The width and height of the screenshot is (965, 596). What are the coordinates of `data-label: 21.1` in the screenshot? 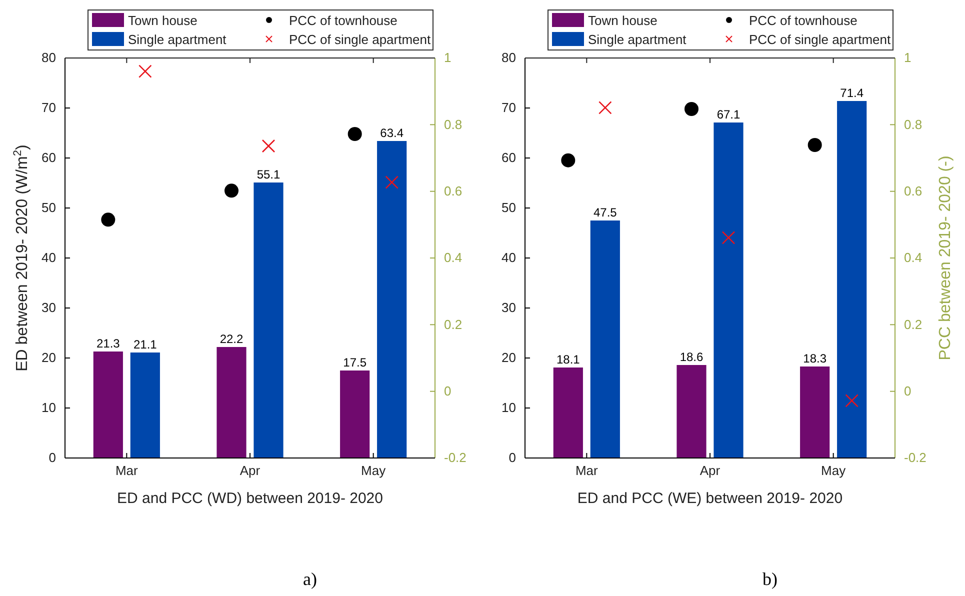 It's located at (145, 345).